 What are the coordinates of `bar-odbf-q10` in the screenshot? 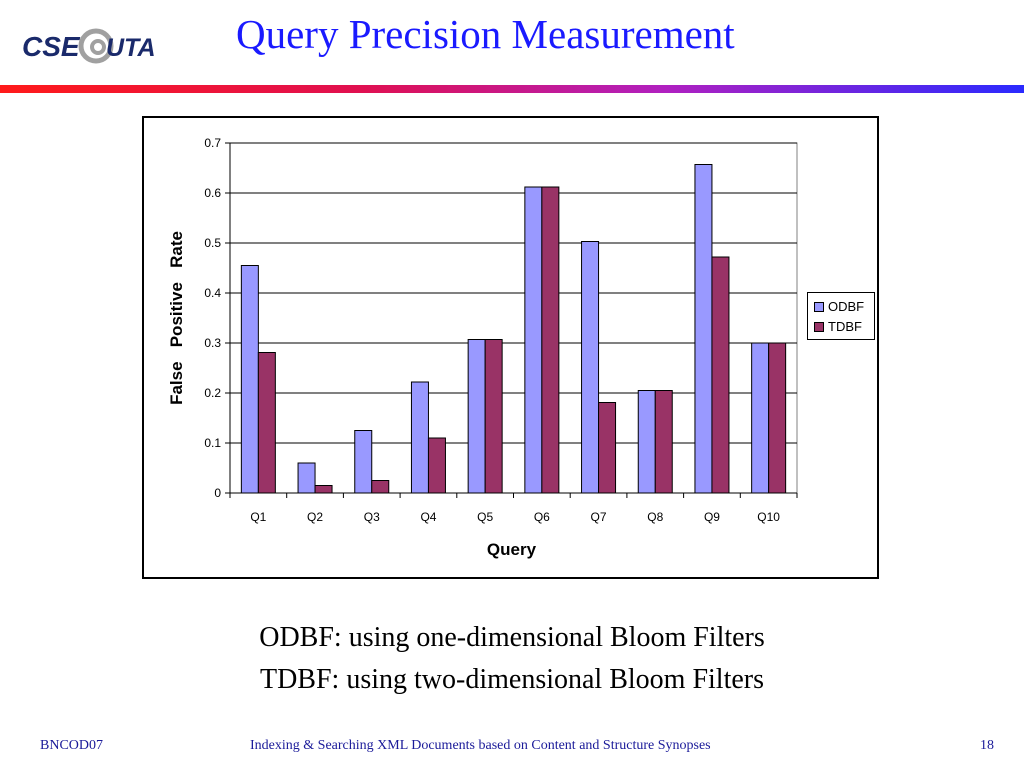 It's located at (760, 418).